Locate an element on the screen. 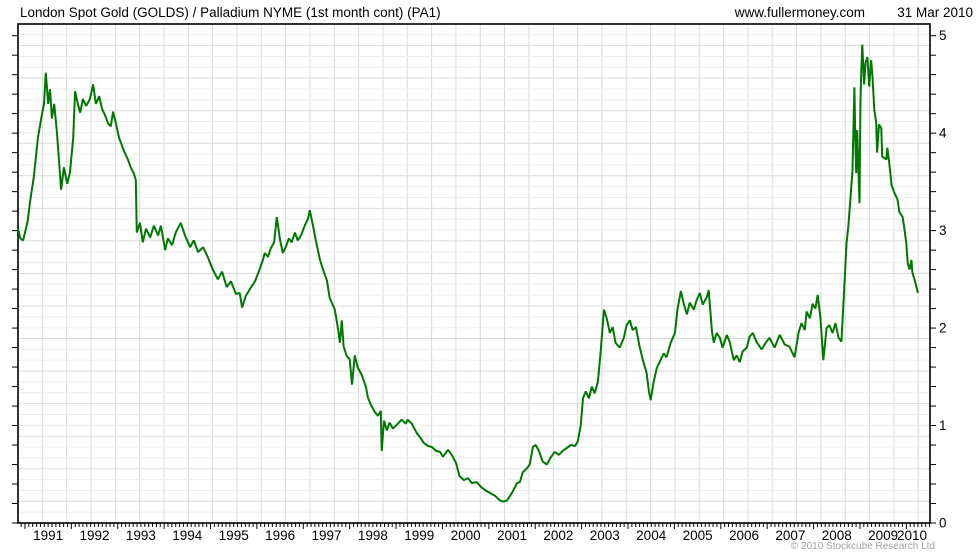  x-axis-label: 1998 is located at coordinates (373, 535).